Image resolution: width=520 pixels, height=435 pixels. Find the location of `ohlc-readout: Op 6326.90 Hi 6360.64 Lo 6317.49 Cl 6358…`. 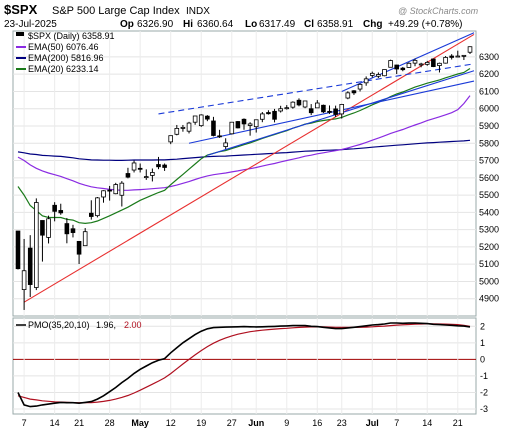

ohlc-readout: Op 6326.90 Hi 6360.64 Lo 6317.49 Cl 6358… is located at coordinates (291, 24).